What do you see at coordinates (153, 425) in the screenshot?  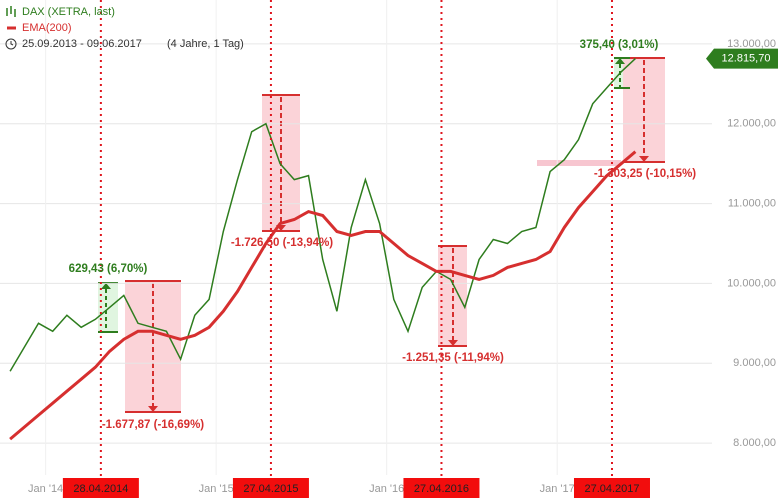 I see `annotation: -1.677,87 (-16,69%)` at bounding box center [153, 425].